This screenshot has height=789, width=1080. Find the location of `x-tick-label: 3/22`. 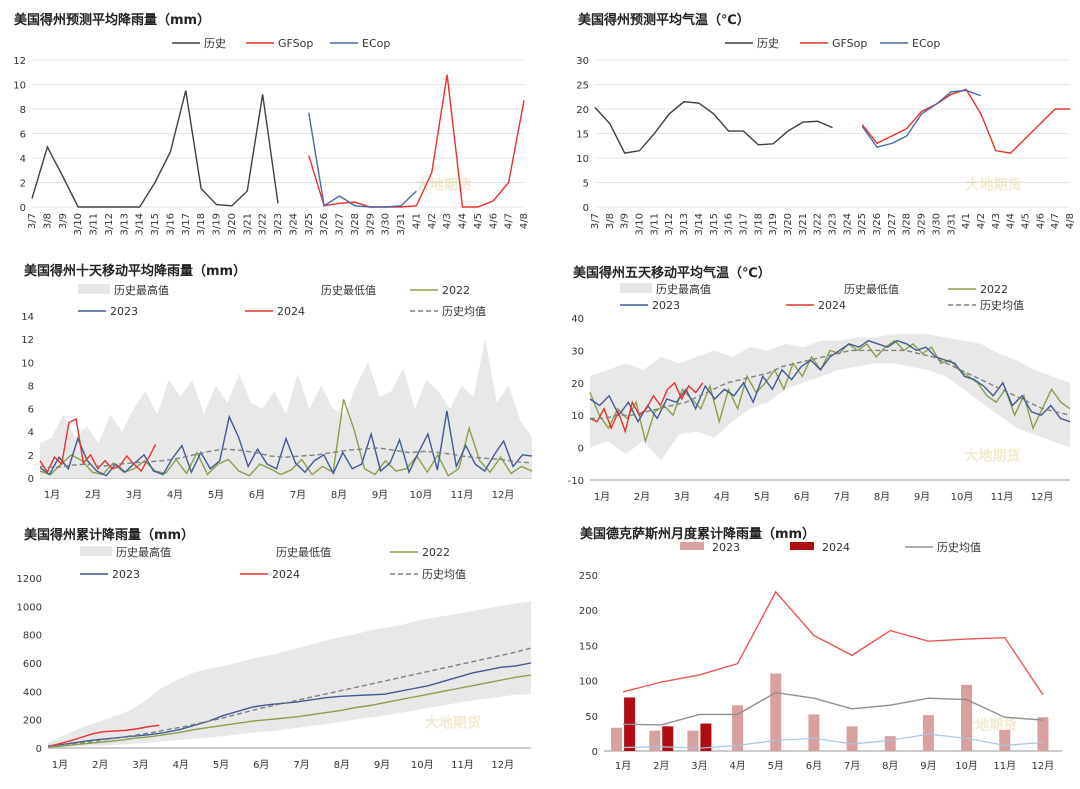

x-tick-label: 3/22 is located at coordinates (818, 224).